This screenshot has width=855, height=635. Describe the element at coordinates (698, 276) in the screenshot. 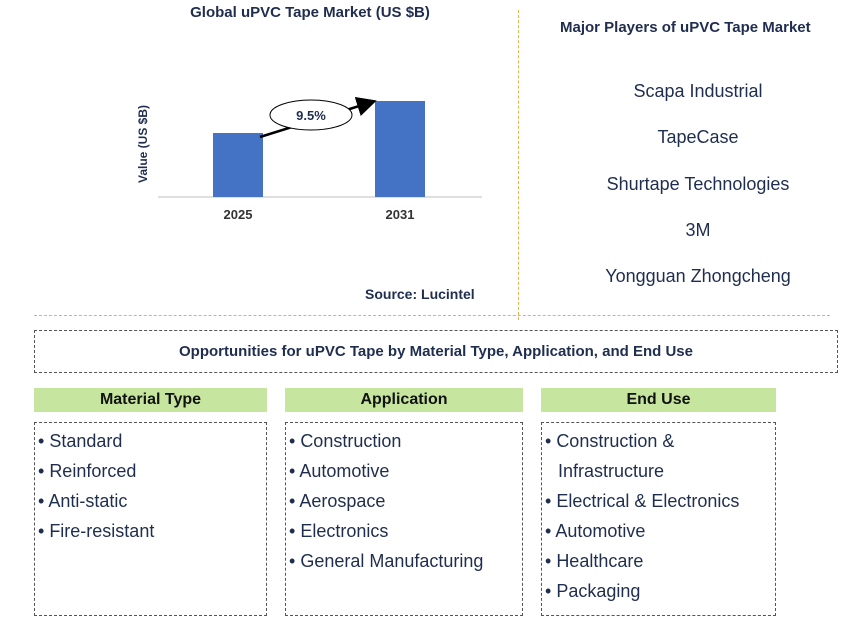

I see `player-item: Yongguan Zhongcheng` at that location.